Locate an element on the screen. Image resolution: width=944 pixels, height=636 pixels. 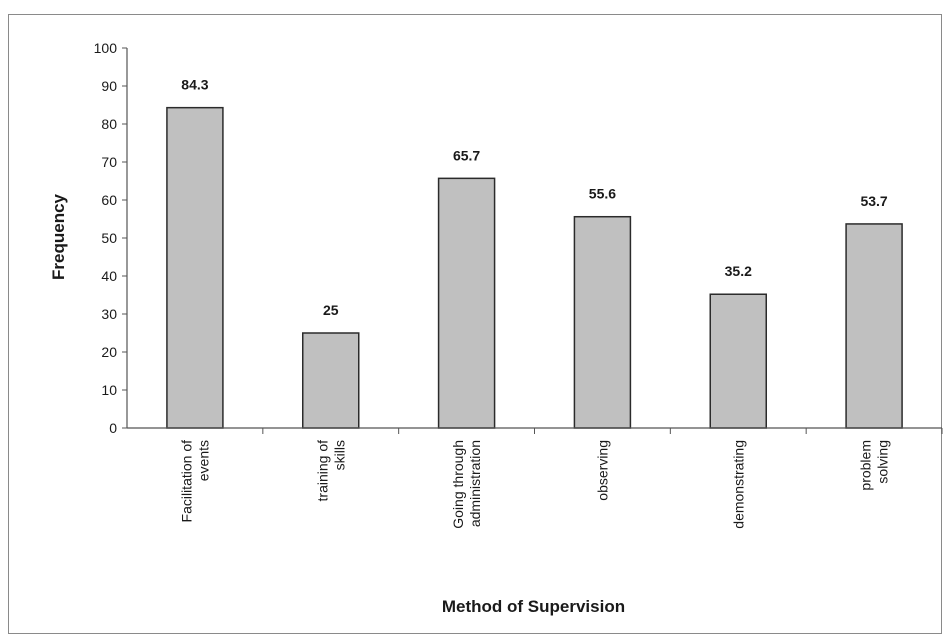
y-tick-label: 0 is located at coordinates (113, 428).